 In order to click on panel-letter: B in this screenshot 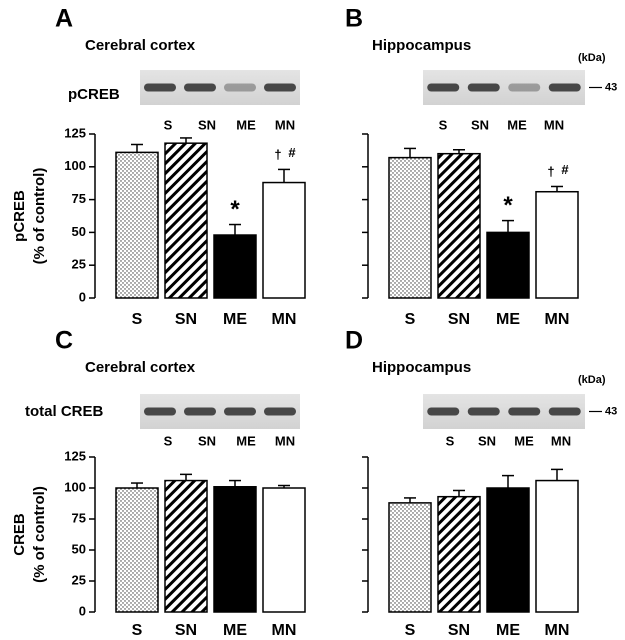, I will do `click(354, 19)`.